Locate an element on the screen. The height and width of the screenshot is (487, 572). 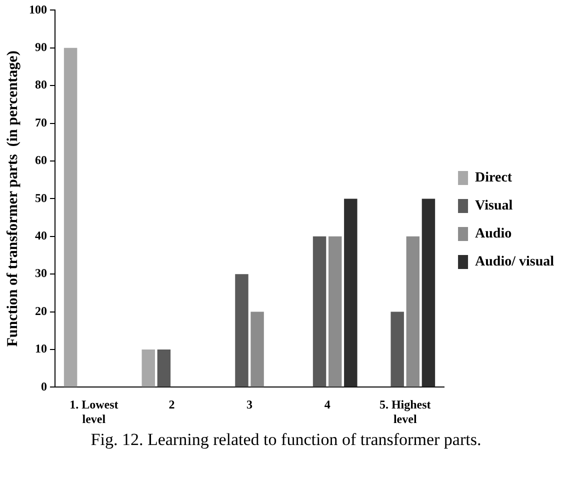
y-tick-label: 40 is located at coordinates (41, 235).